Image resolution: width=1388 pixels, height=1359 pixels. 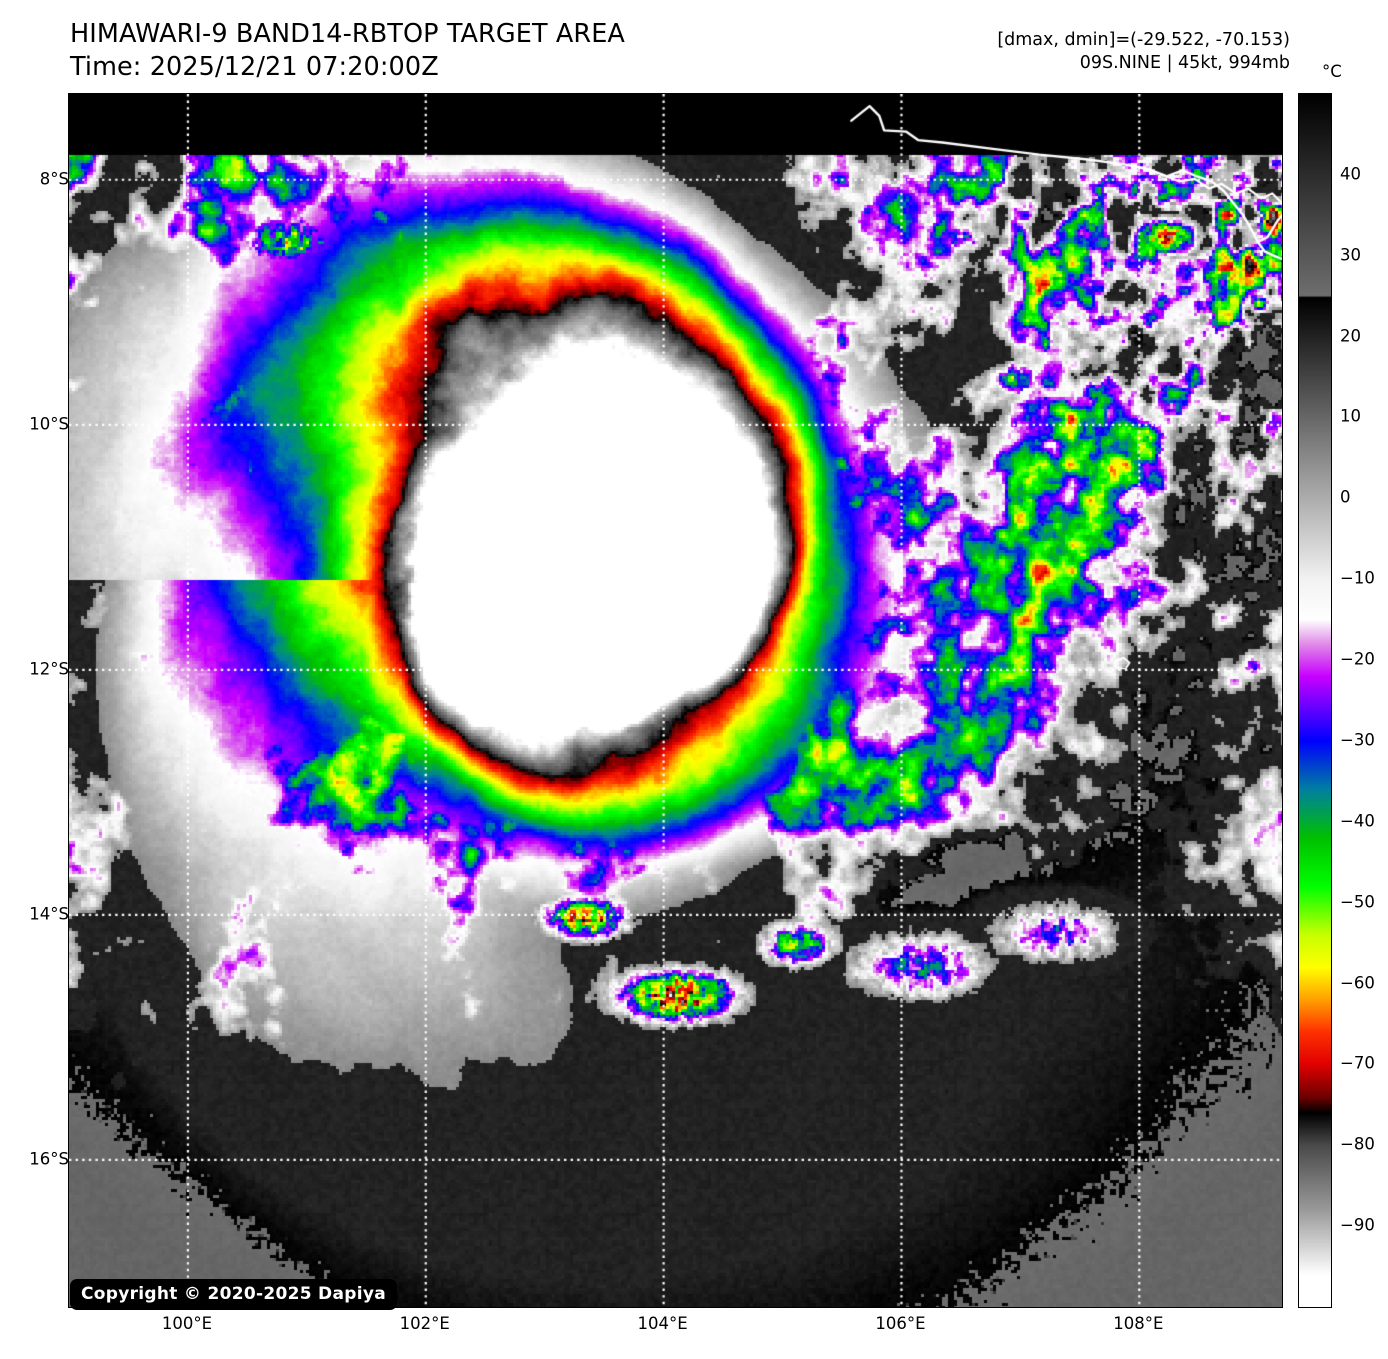 What do you see at coordinates (49, 424) in the screenshot?
I see `lat-tick-label: 10°S` at bounding box center [49, 424].